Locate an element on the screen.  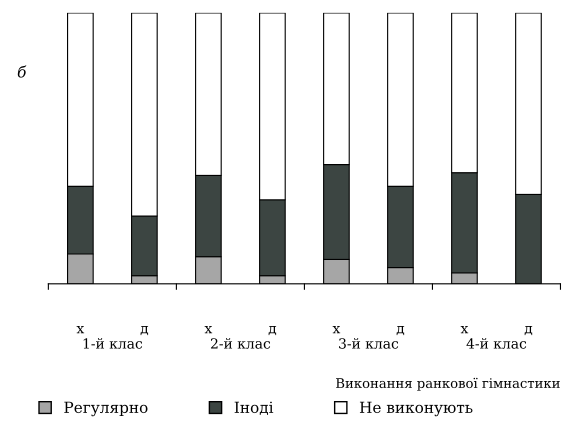
legend-label: Не виконують is located at coordinates (416, 409).